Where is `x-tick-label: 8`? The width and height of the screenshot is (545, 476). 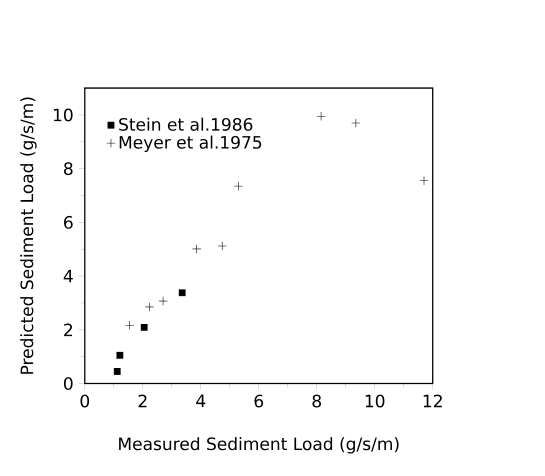
x-tick-label: 8 is located at coordinates (316, 401).